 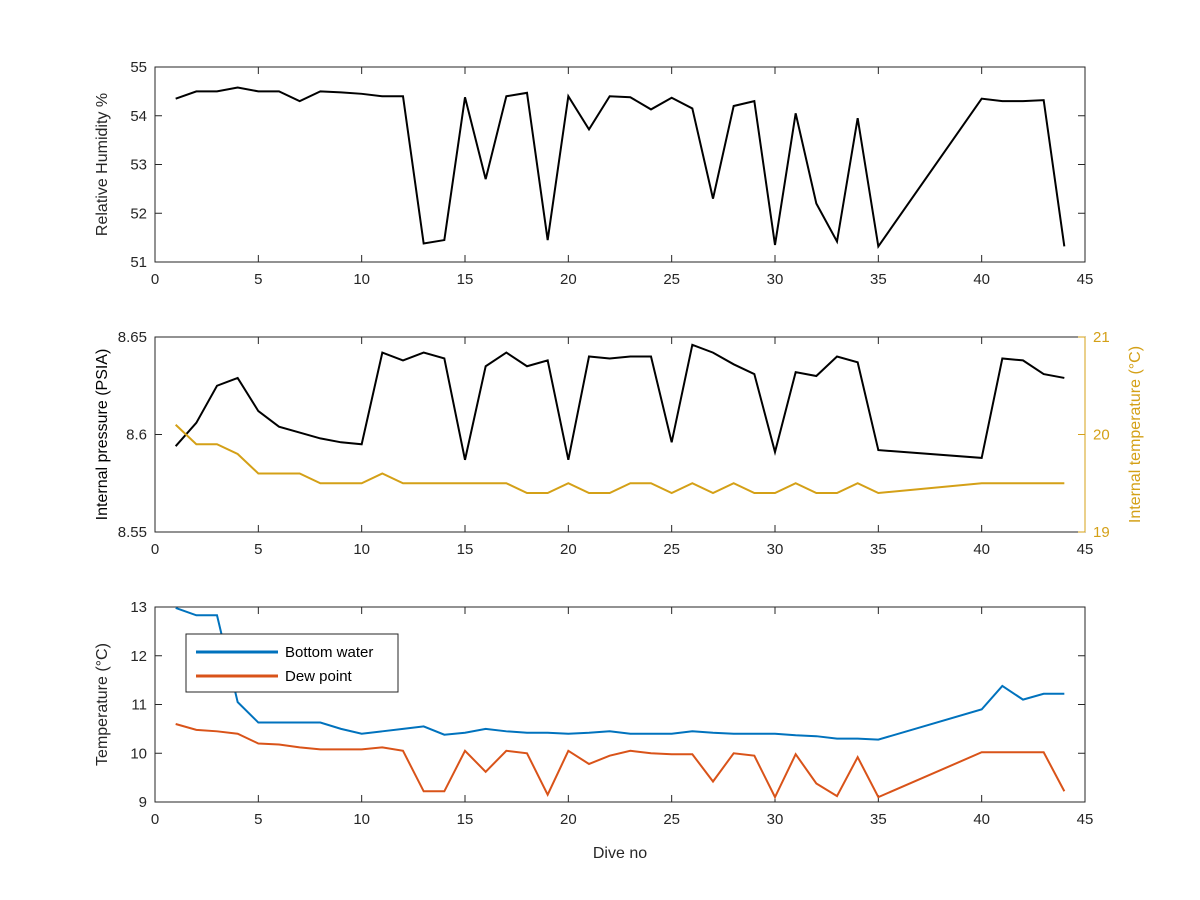 What do you see at coordinates (620, 853) in the screenshot?
I see `x-axis-label: Dive no` at bounding box center [620, 853].